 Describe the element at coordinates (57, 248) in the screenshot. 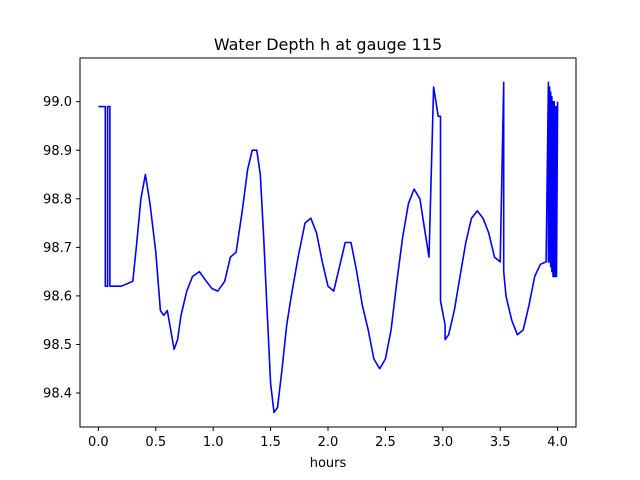

I see `y-tick-label: 98.7` at that location.